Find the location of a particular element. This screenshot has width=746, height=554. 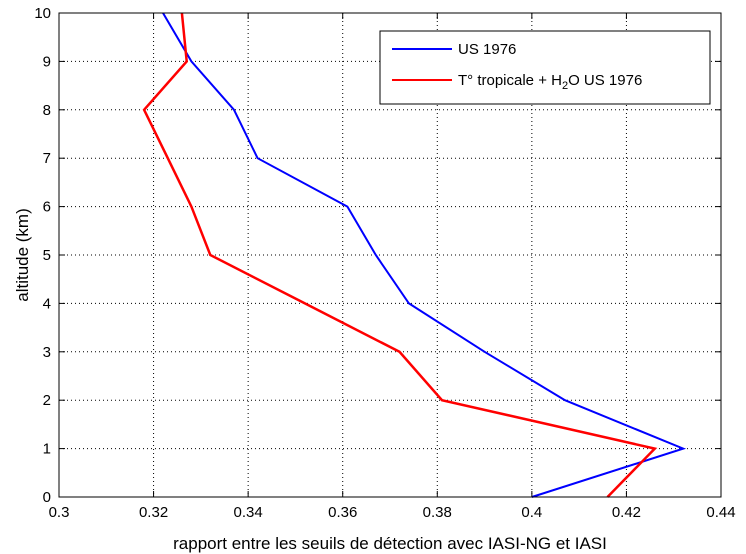

y-tick-label: 5 is located at coordinates (47, 255).